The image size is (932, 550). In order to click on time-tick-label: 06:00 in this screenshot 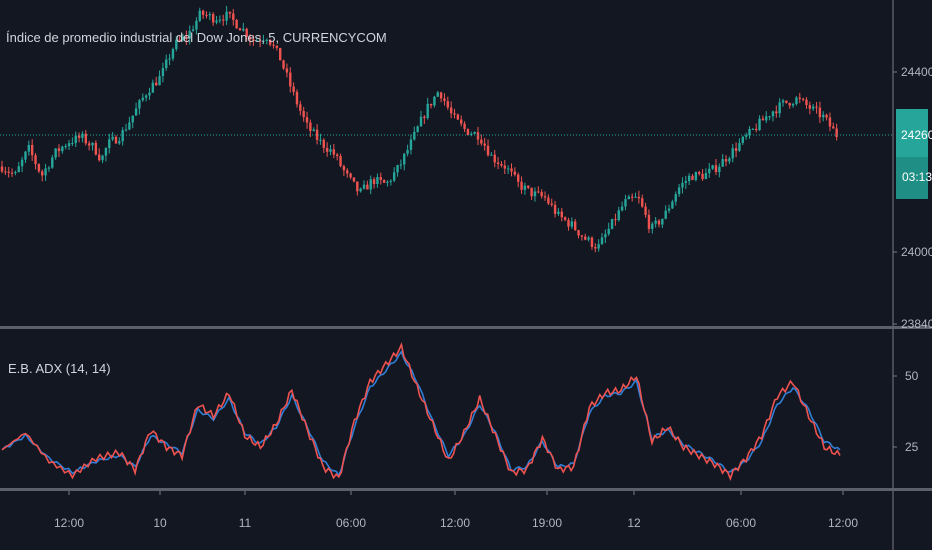, I will do `click(351, 523)`.